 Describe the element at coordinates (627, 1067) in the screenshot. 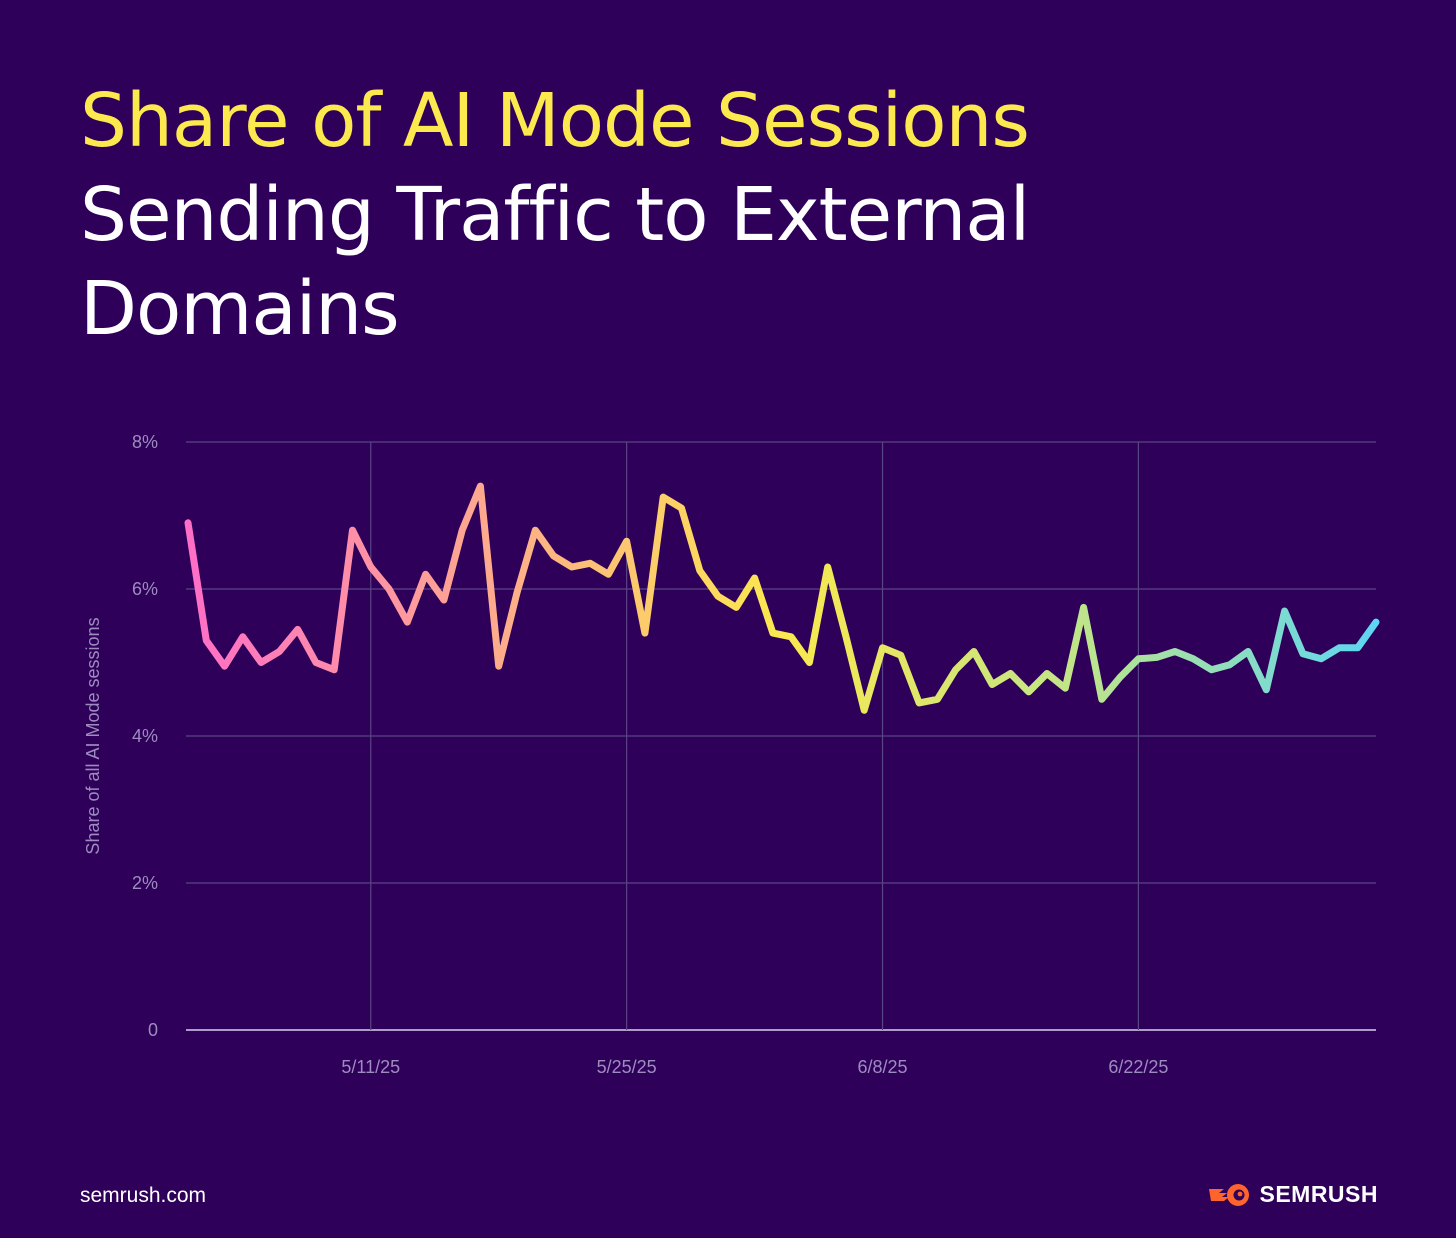

I see `x-tick-label: 5/25/25` at that location.